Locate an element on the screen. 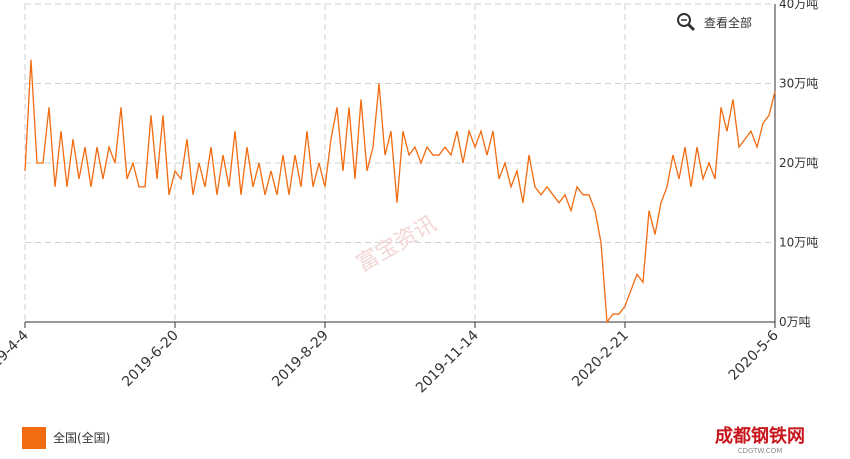 Image resolution: width=850 pixels, height=459 pixels. zoom-icon-handle is located at coordinates (691, 27).